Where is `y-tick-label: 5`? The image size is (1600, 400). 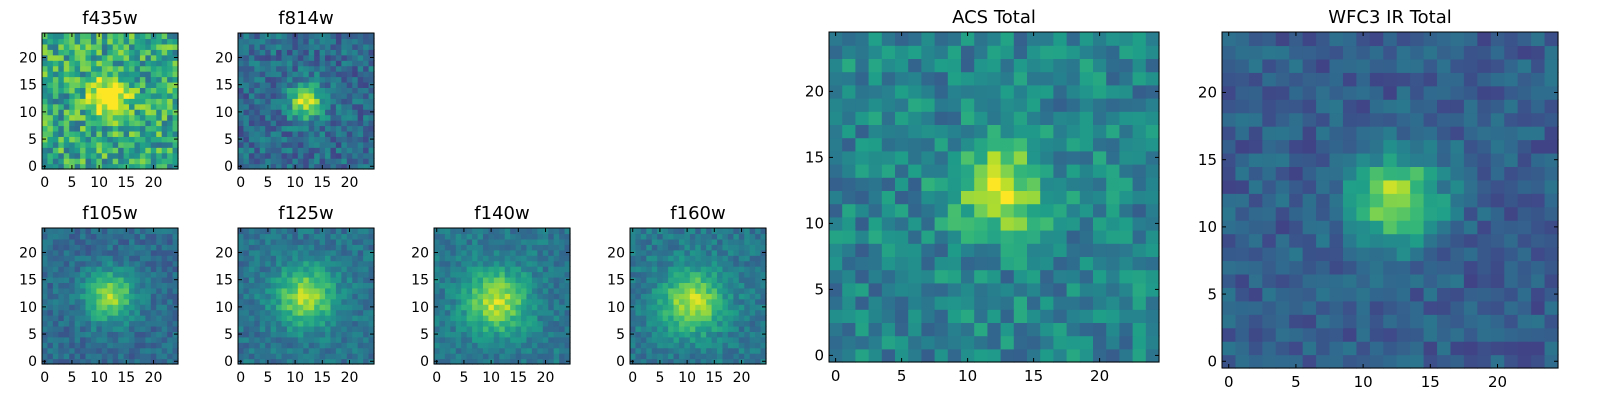 y-tick-label: 5 is located at coordinates (819, 290).